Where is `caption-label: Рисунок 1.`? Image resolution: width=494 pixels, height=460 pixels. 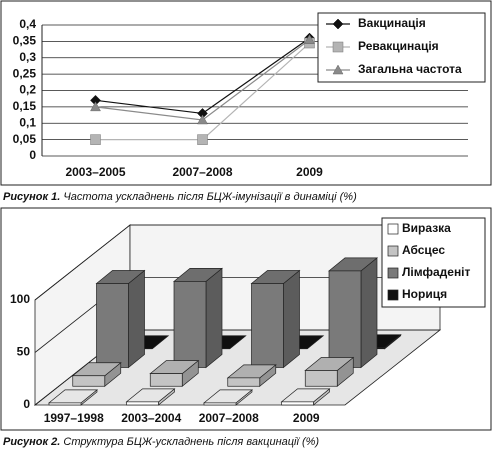
caption-label: Рисунок 1. is located at coordinates (31, 197).